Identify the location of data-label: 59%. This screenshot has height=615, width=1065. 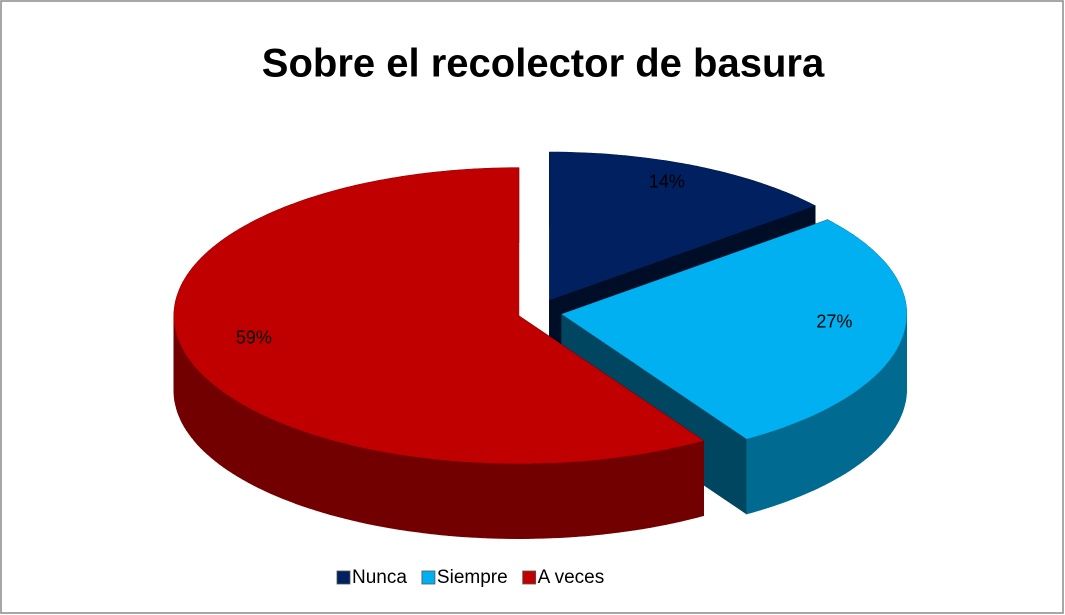
(254, 337).